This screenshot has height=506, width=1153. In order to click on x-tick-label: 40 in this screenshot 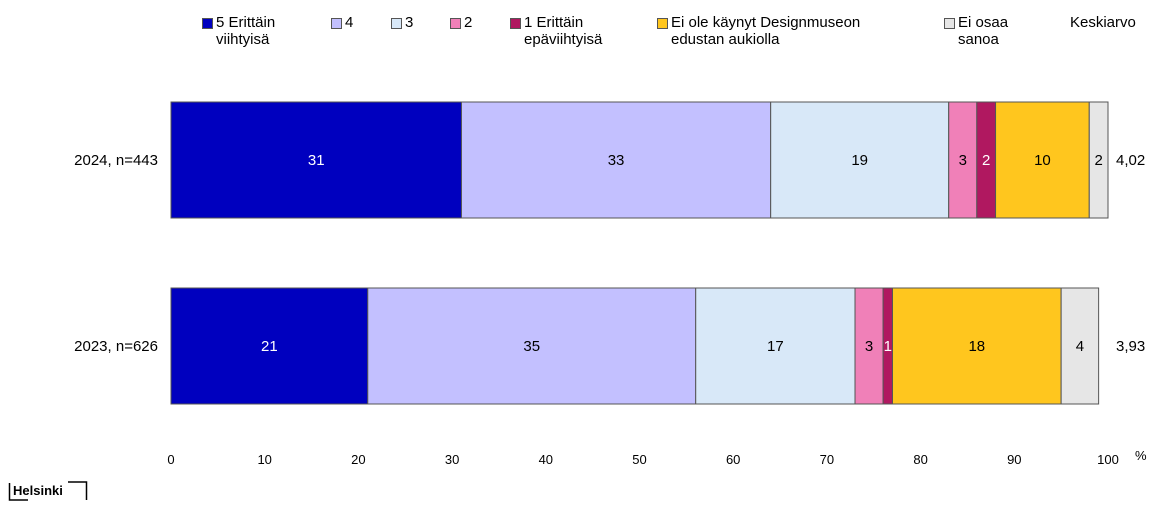, I will do `click(546, 459)`.